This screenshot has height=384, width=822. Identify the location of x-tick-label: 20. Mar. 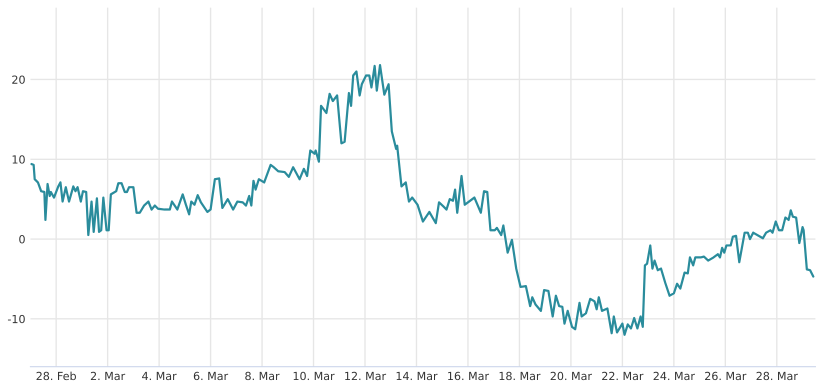
(571, 376).